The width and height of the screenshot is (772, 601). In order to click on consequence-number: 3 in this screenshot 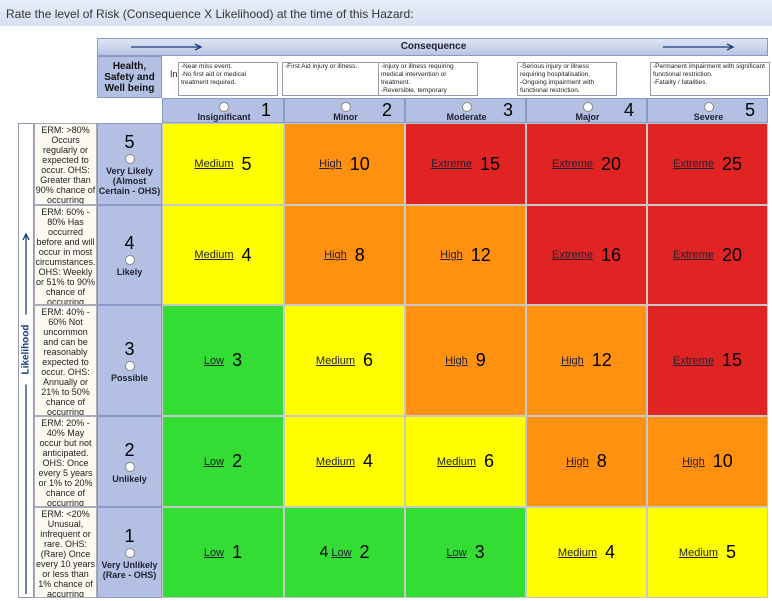, I will do `click(508, 110)`.